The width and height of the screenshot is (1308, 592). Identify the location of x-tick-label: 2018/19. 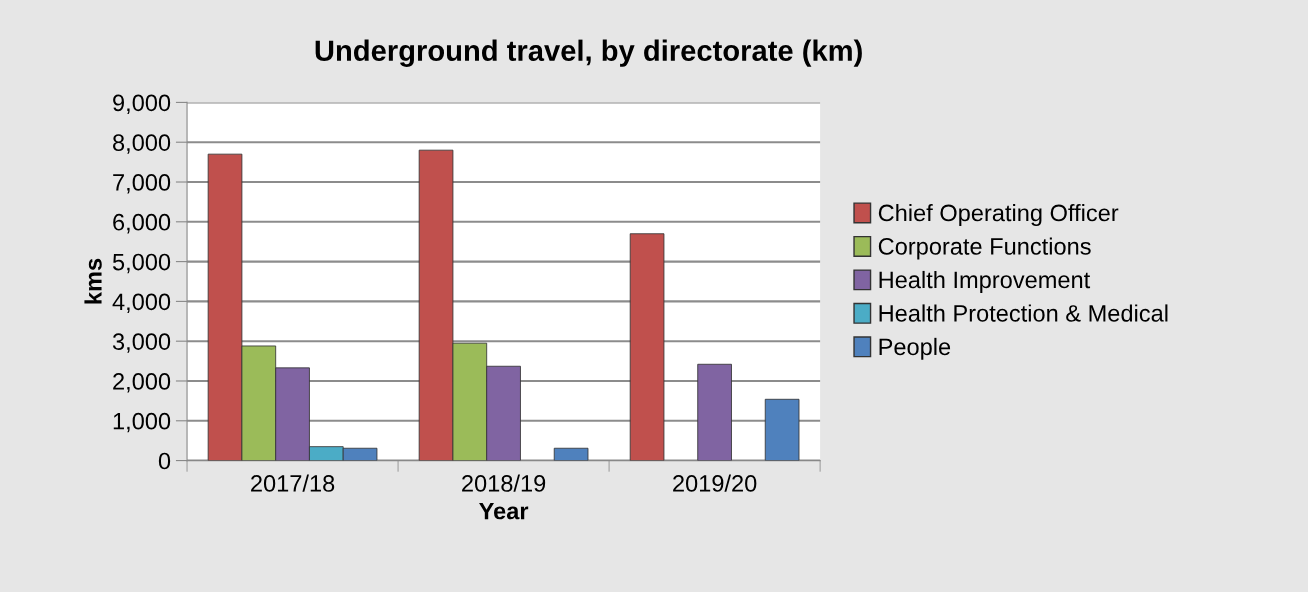
(504, 483).